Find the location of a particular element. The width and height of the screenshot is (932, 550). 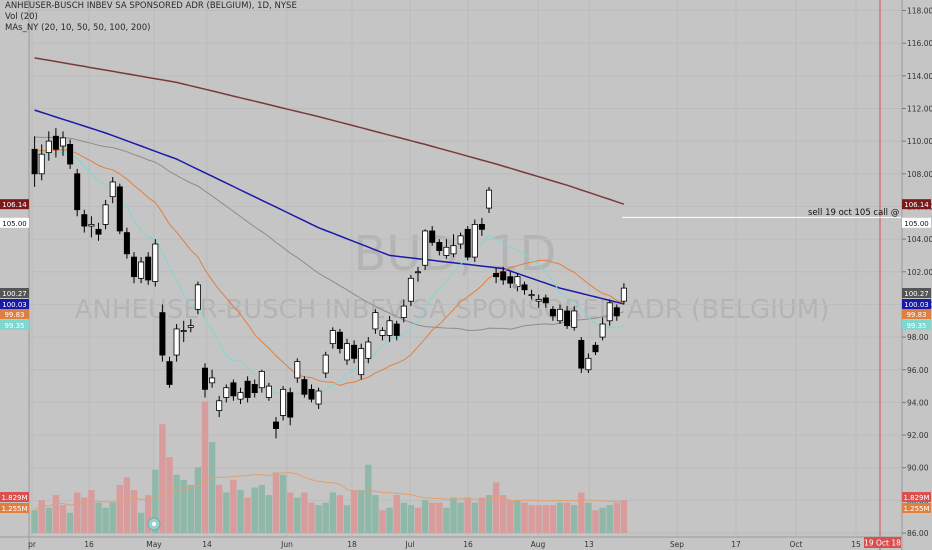

price-label-right: 100.03 is located at coordinates (916, 305).